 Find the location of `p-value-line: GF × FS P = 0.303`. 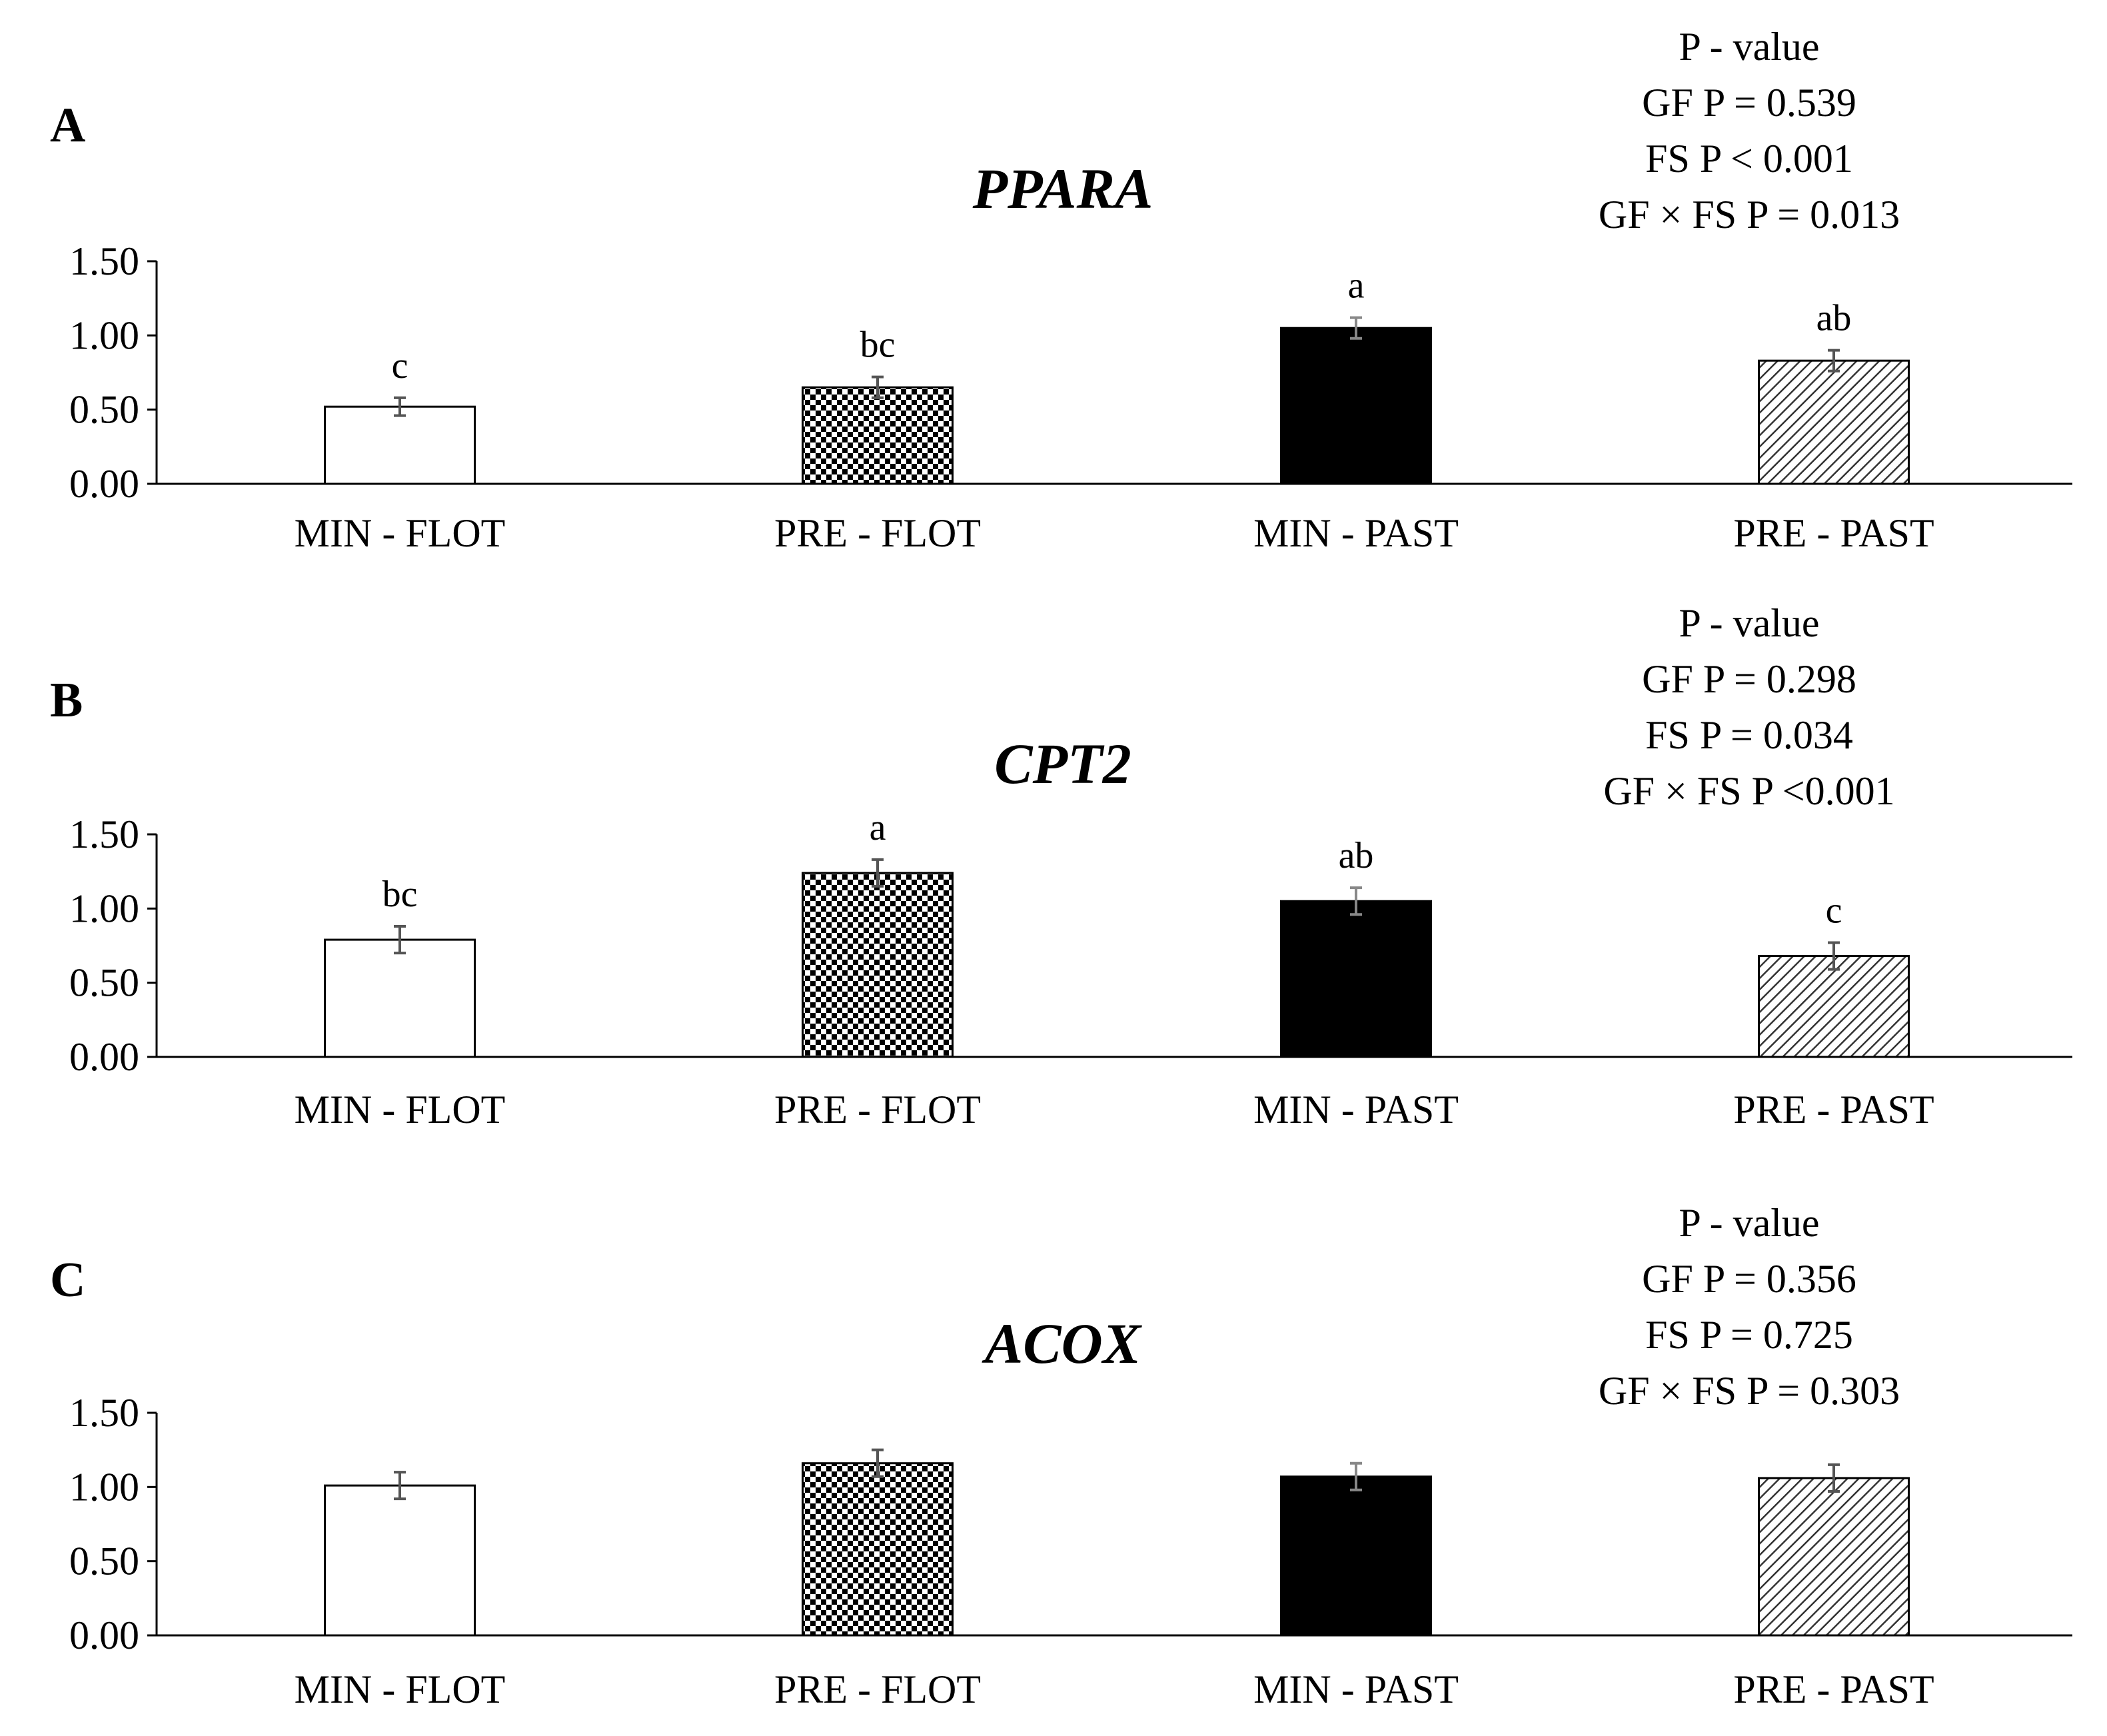

p-value-line: GF × FS P = 0.303 is located at coordinates (1749, 1391).